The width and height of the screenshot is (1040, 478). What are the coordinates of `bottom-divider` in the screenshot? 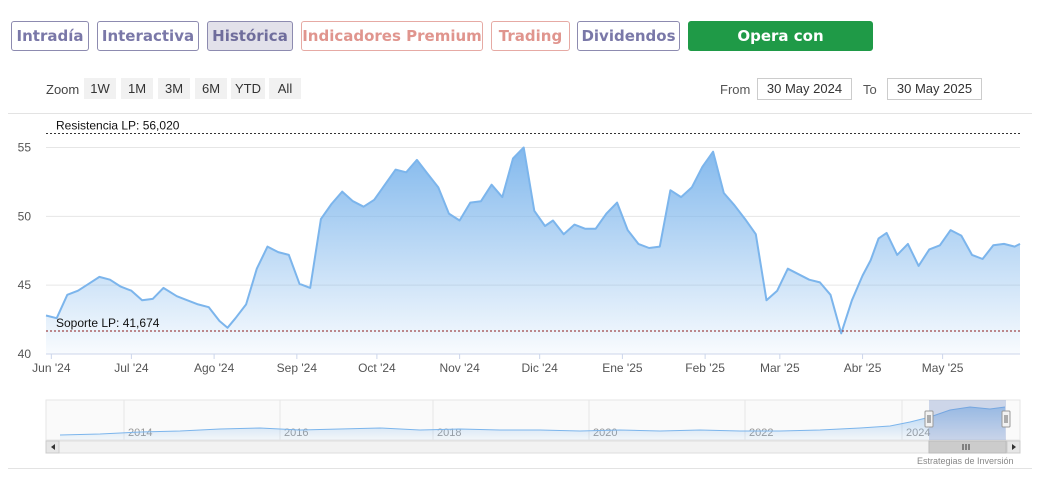 It's located at (520, 468).